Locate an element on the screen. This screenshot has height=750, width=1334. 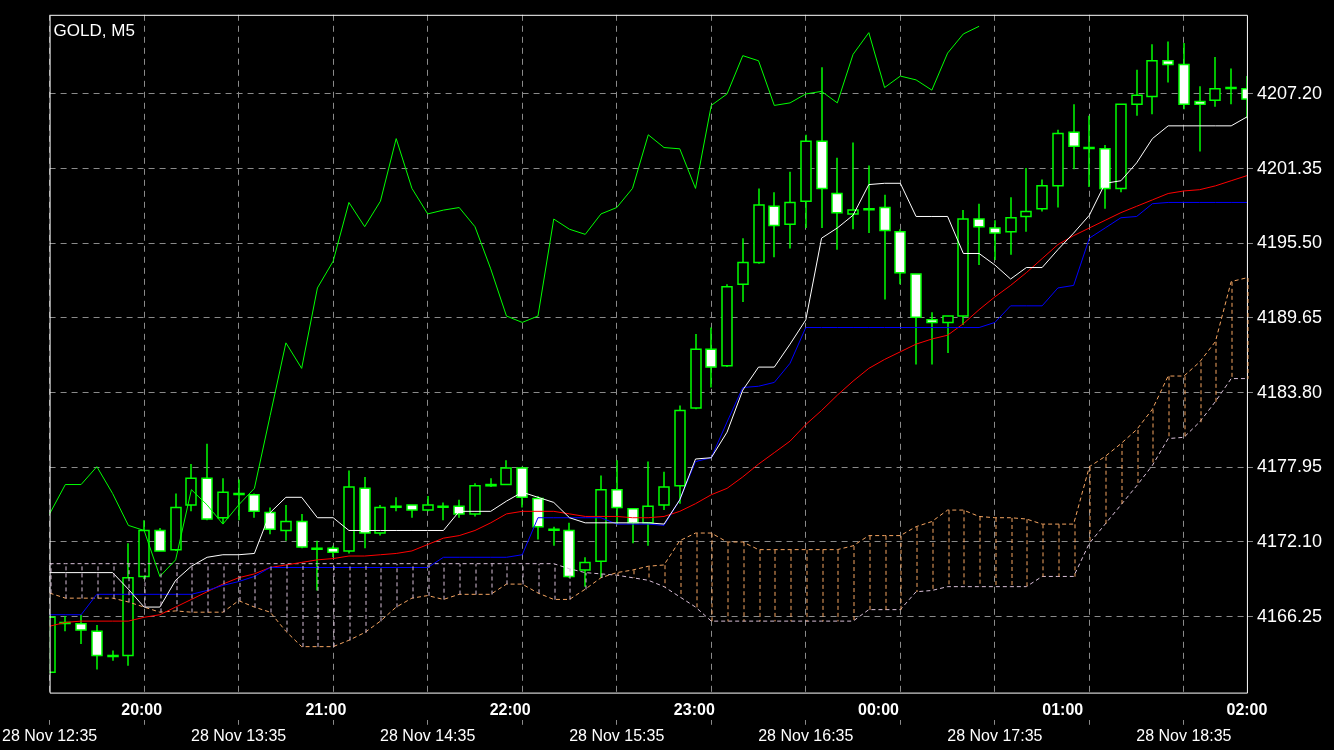
x-tick-label: 28 Nov 16:35 is located at coordinates (806, 735).